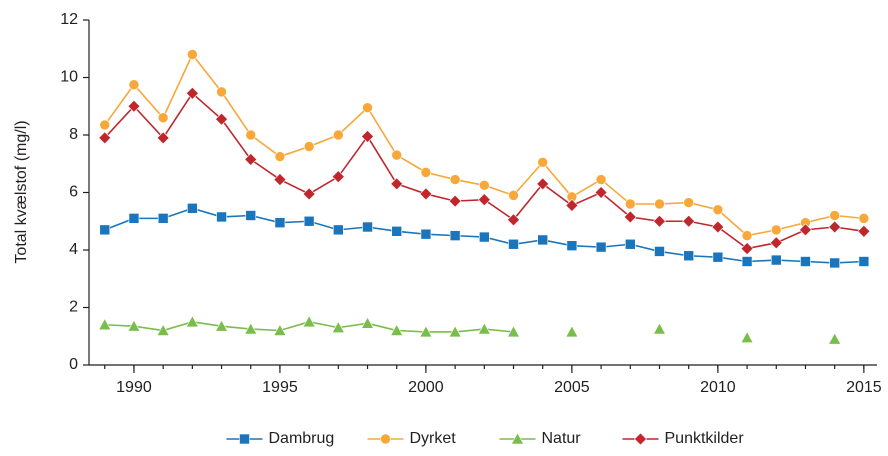 The height and width of the screenshot is (456, 888). What do you see at coordinates (73, 364) in the screenshot?
I see `y-tick-label: 0` at bounding box center [73, 364].